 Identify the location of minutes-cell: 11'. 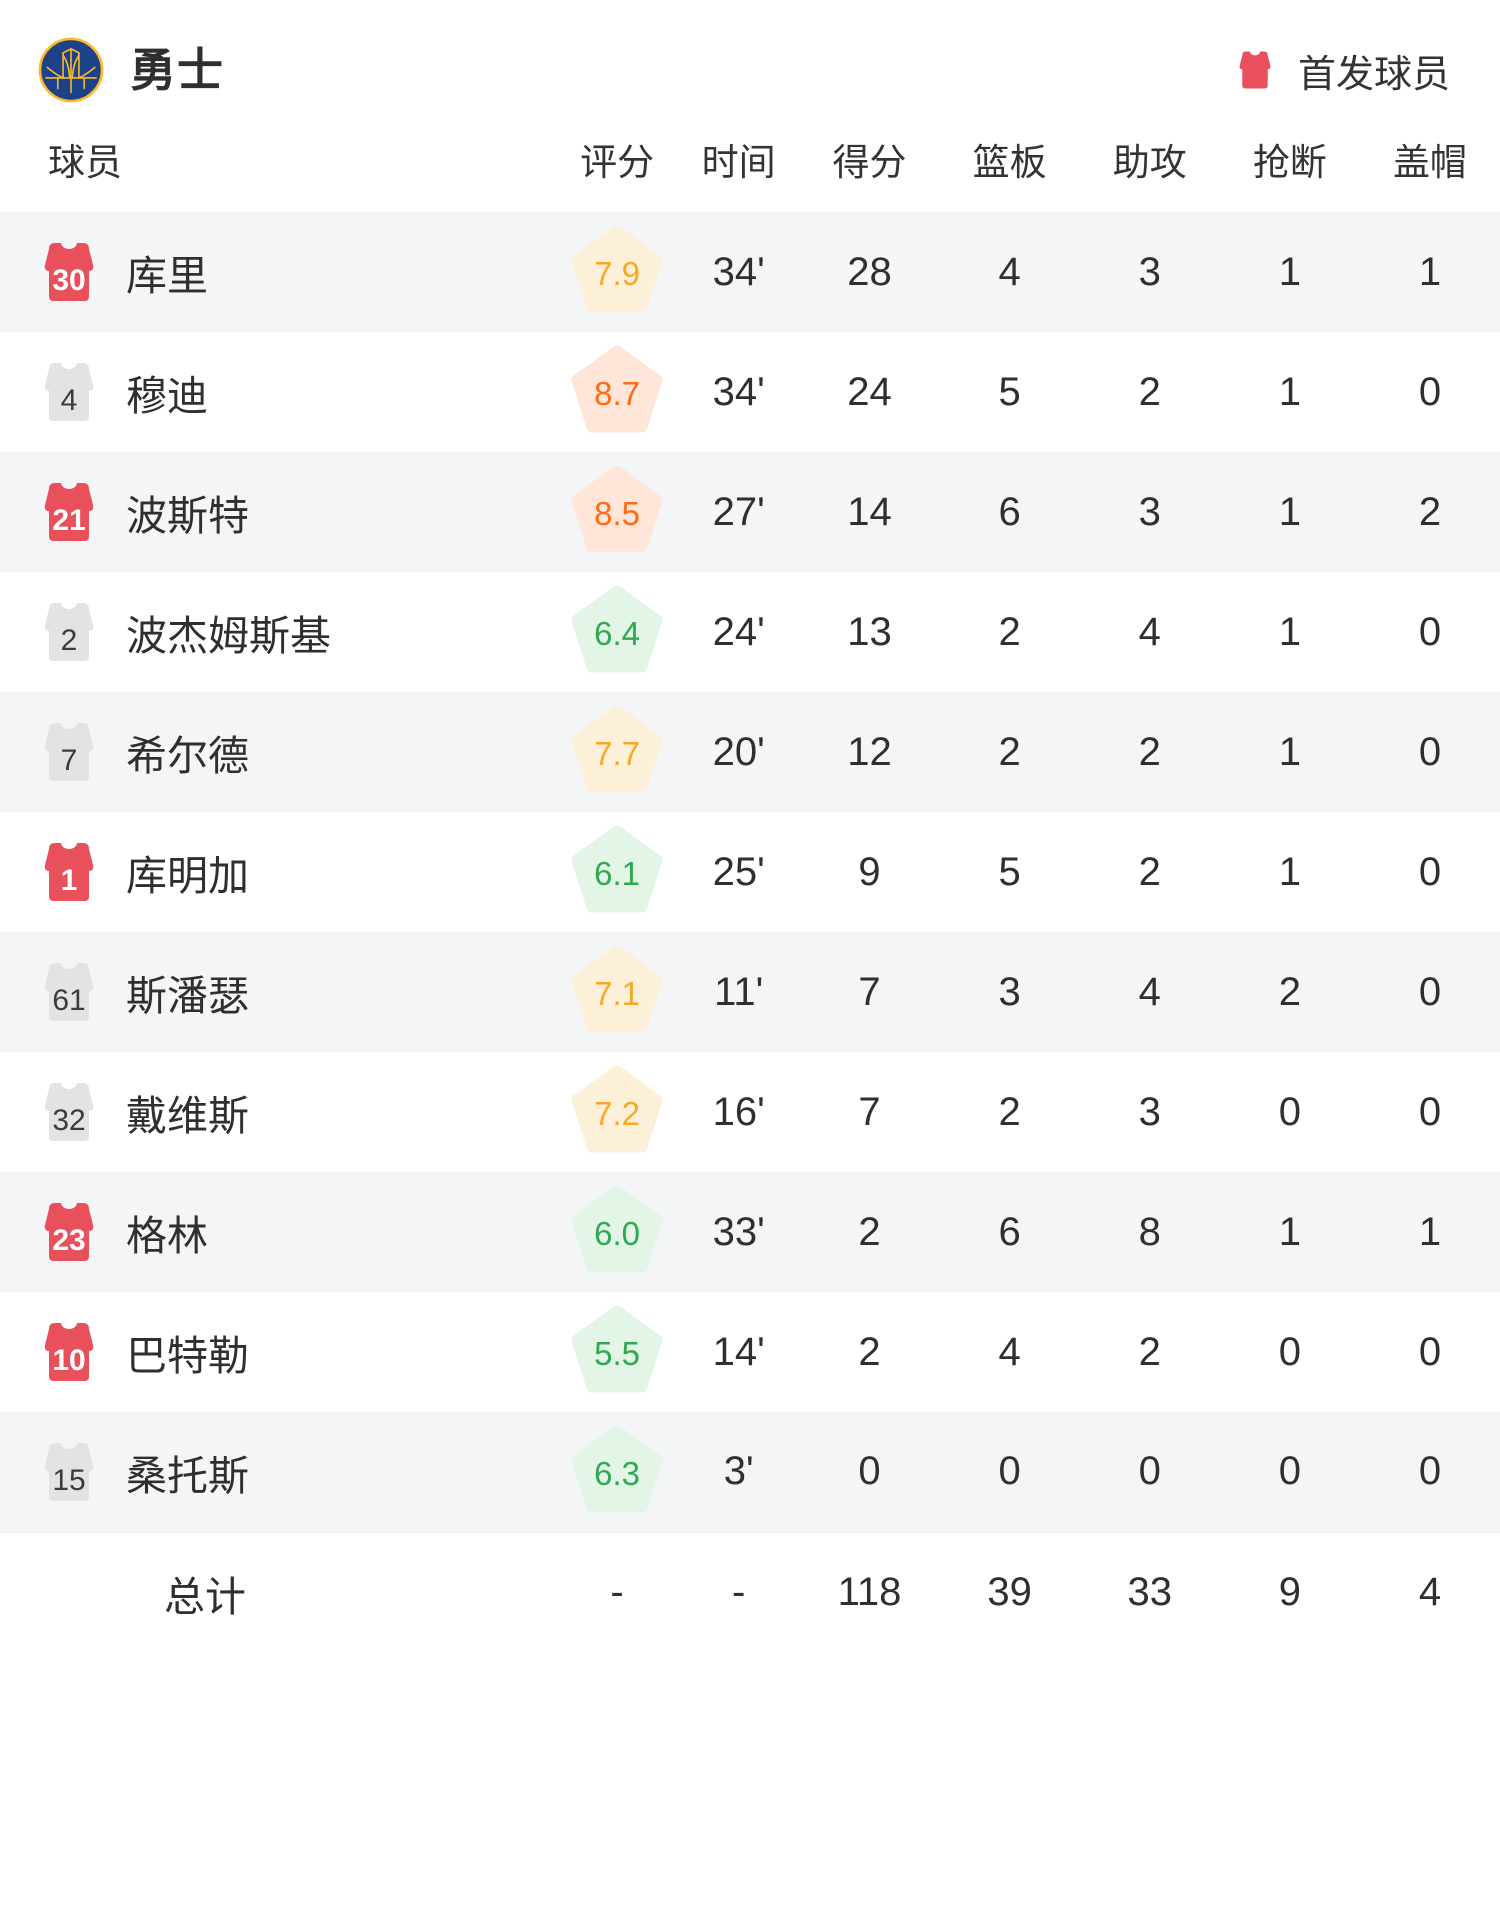
(739, 991).